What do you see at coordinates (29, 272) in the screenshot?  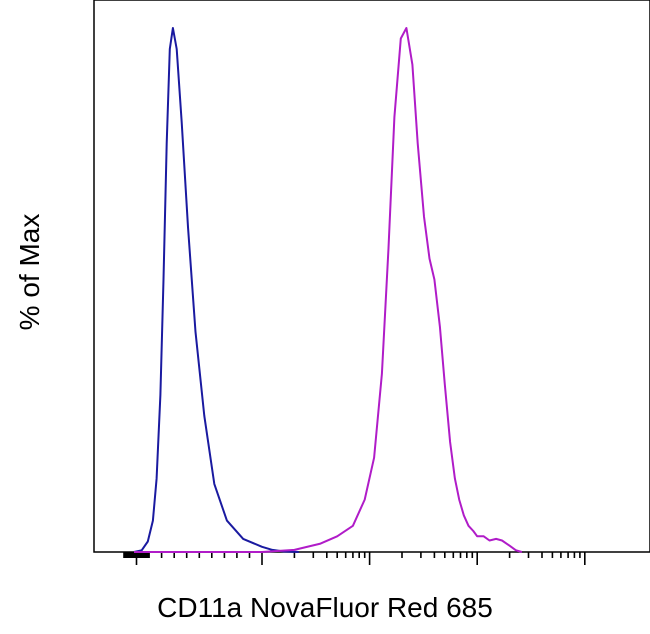 I see `y-axis-label: % of Max` at bounding box center [29, 272].